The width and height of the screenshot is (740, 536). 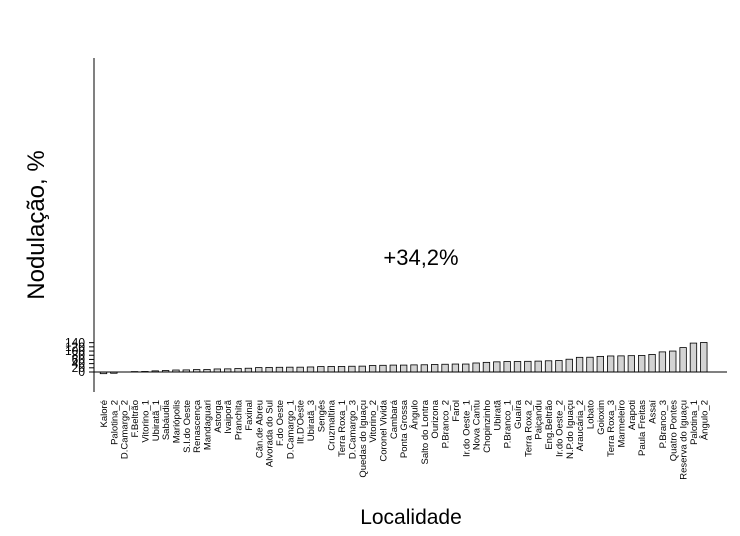 I want to click on x-tick-label-56: Reserva do Iguaçu, so click(x=684, y=440).